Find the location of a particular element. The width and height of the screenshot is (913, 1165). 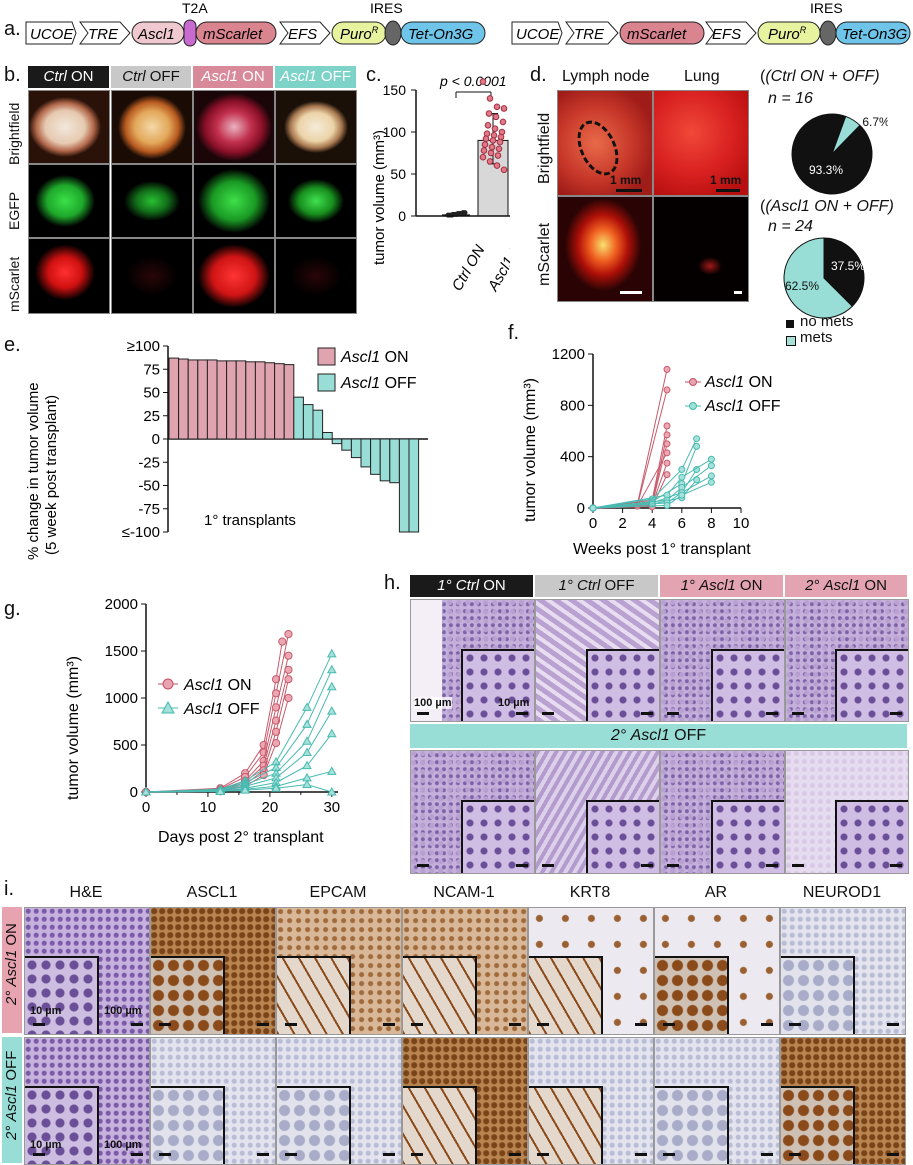

b-brightfield-ascl1-off is located at coordinates (316, 127).